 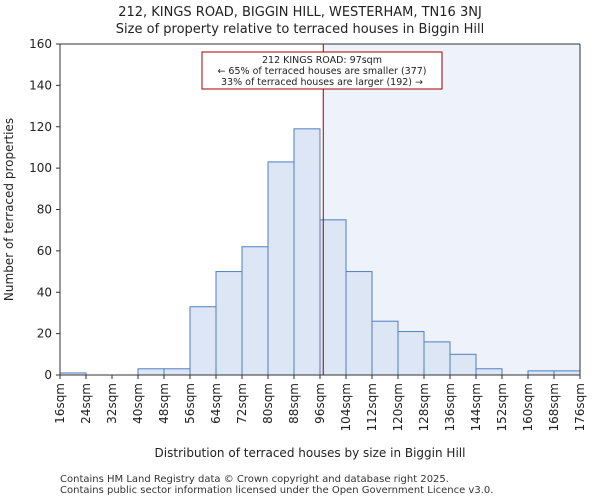 I want to click on y-tick-label: 40, so click(x=44, y=292).